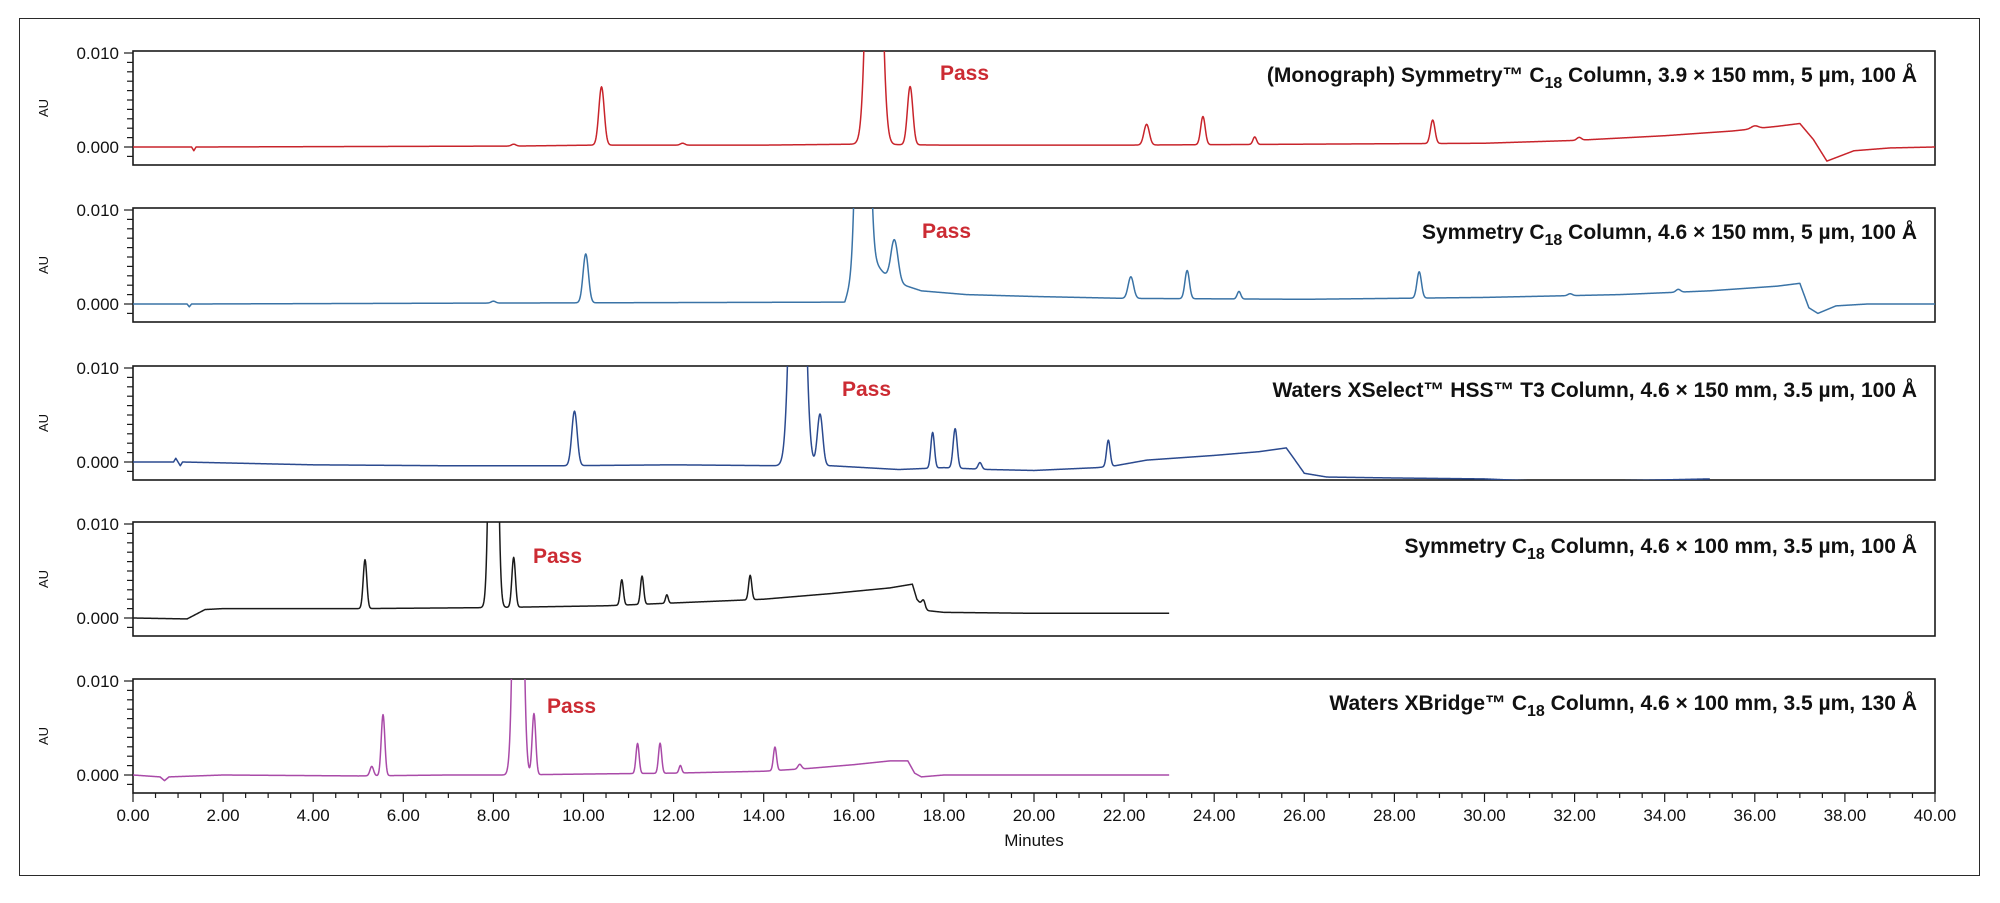 The width and height of the screenshot is (2000, 903). What do you see at coordinates (1394, 815) in the screenshot?
I see `x-tick-label: 28.00` at bounding box center [1394, 815].